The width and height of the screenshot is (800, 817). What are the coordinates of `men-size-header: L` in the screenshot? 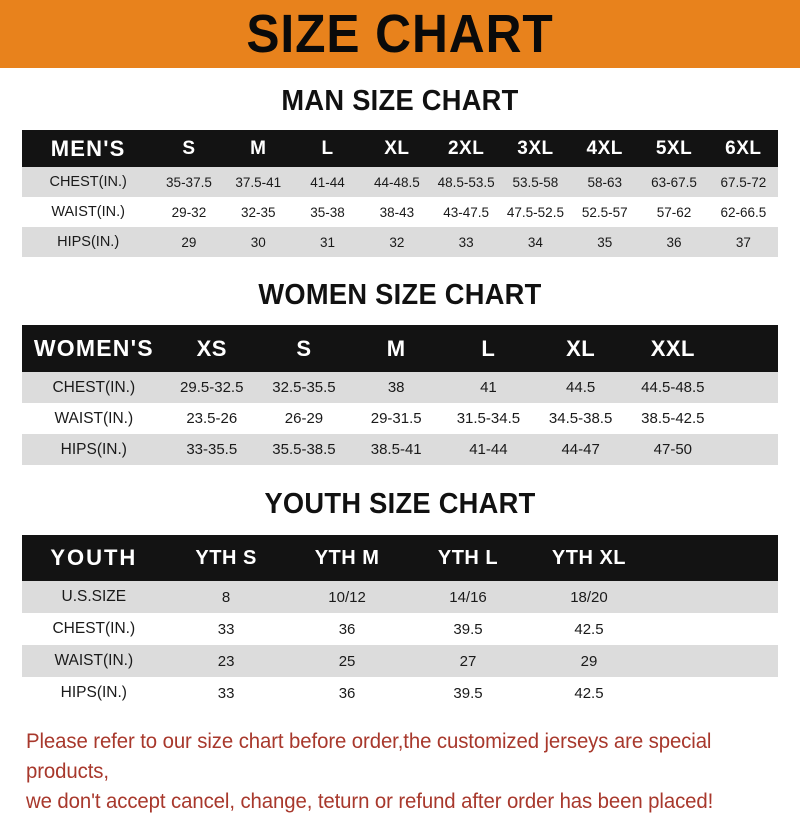 It's located at (327, 148).